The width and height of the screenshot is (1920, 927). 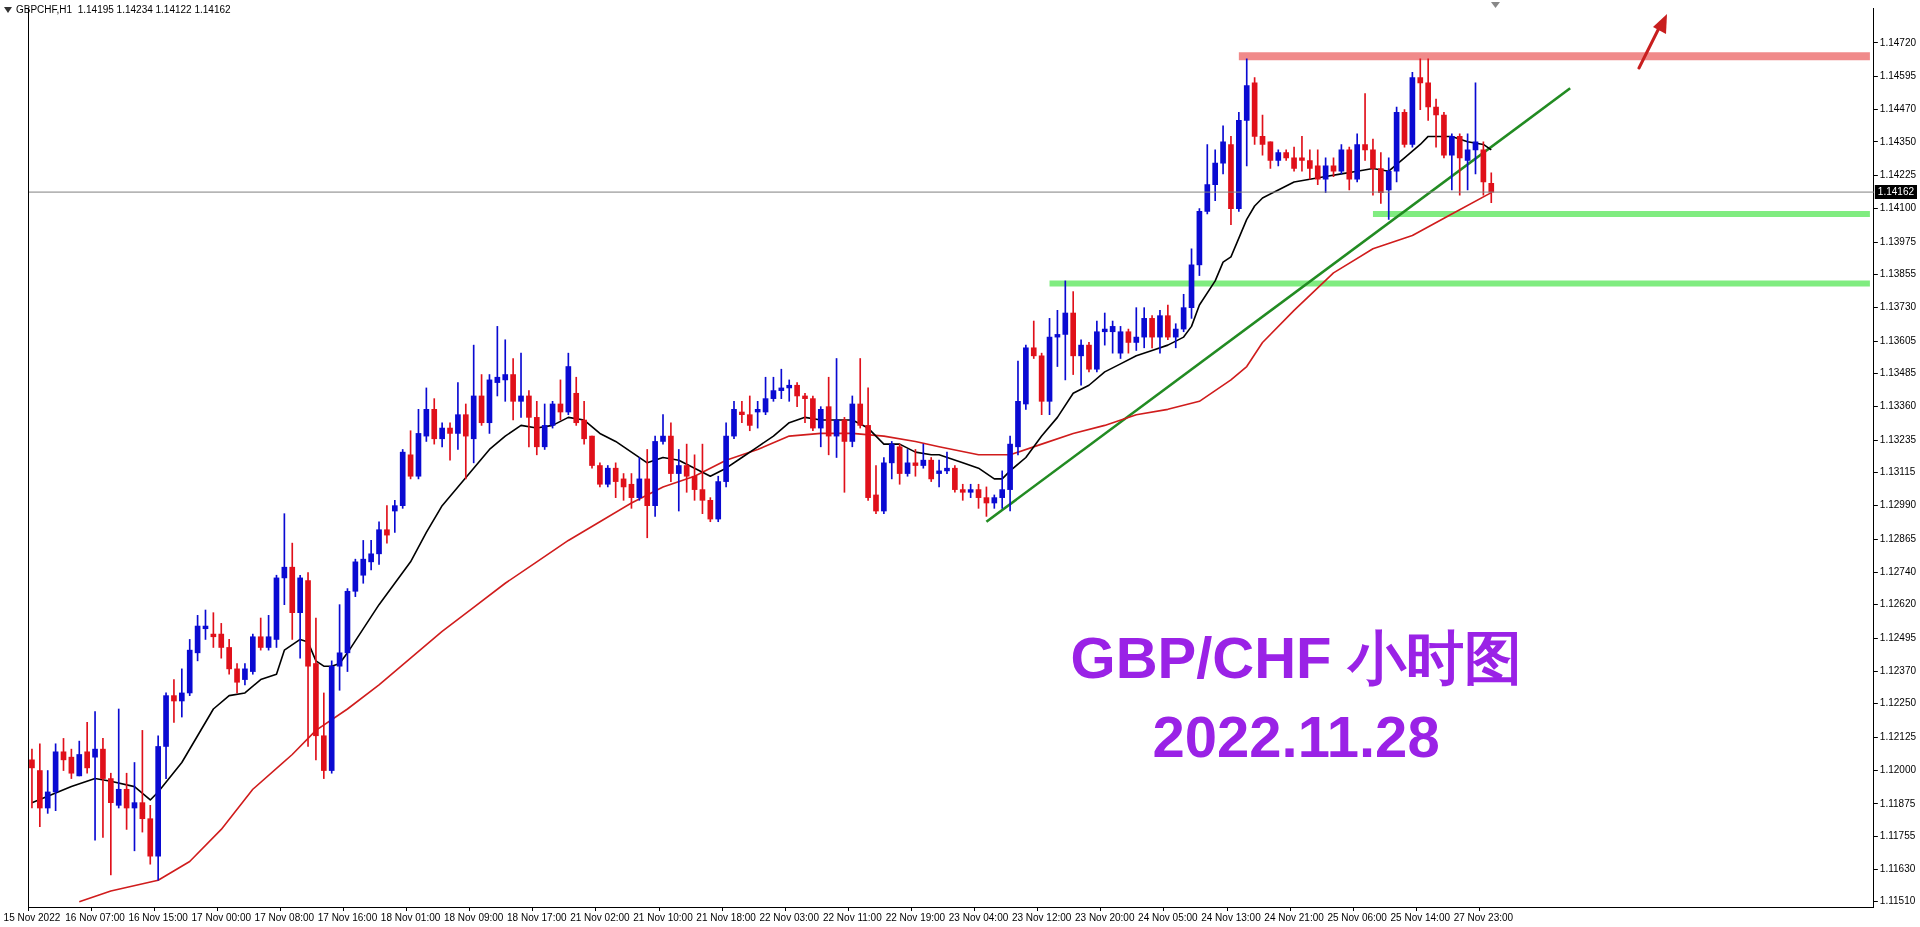 I want to click on y-tick-label: 1.12000, so click(x=1898, y=770).